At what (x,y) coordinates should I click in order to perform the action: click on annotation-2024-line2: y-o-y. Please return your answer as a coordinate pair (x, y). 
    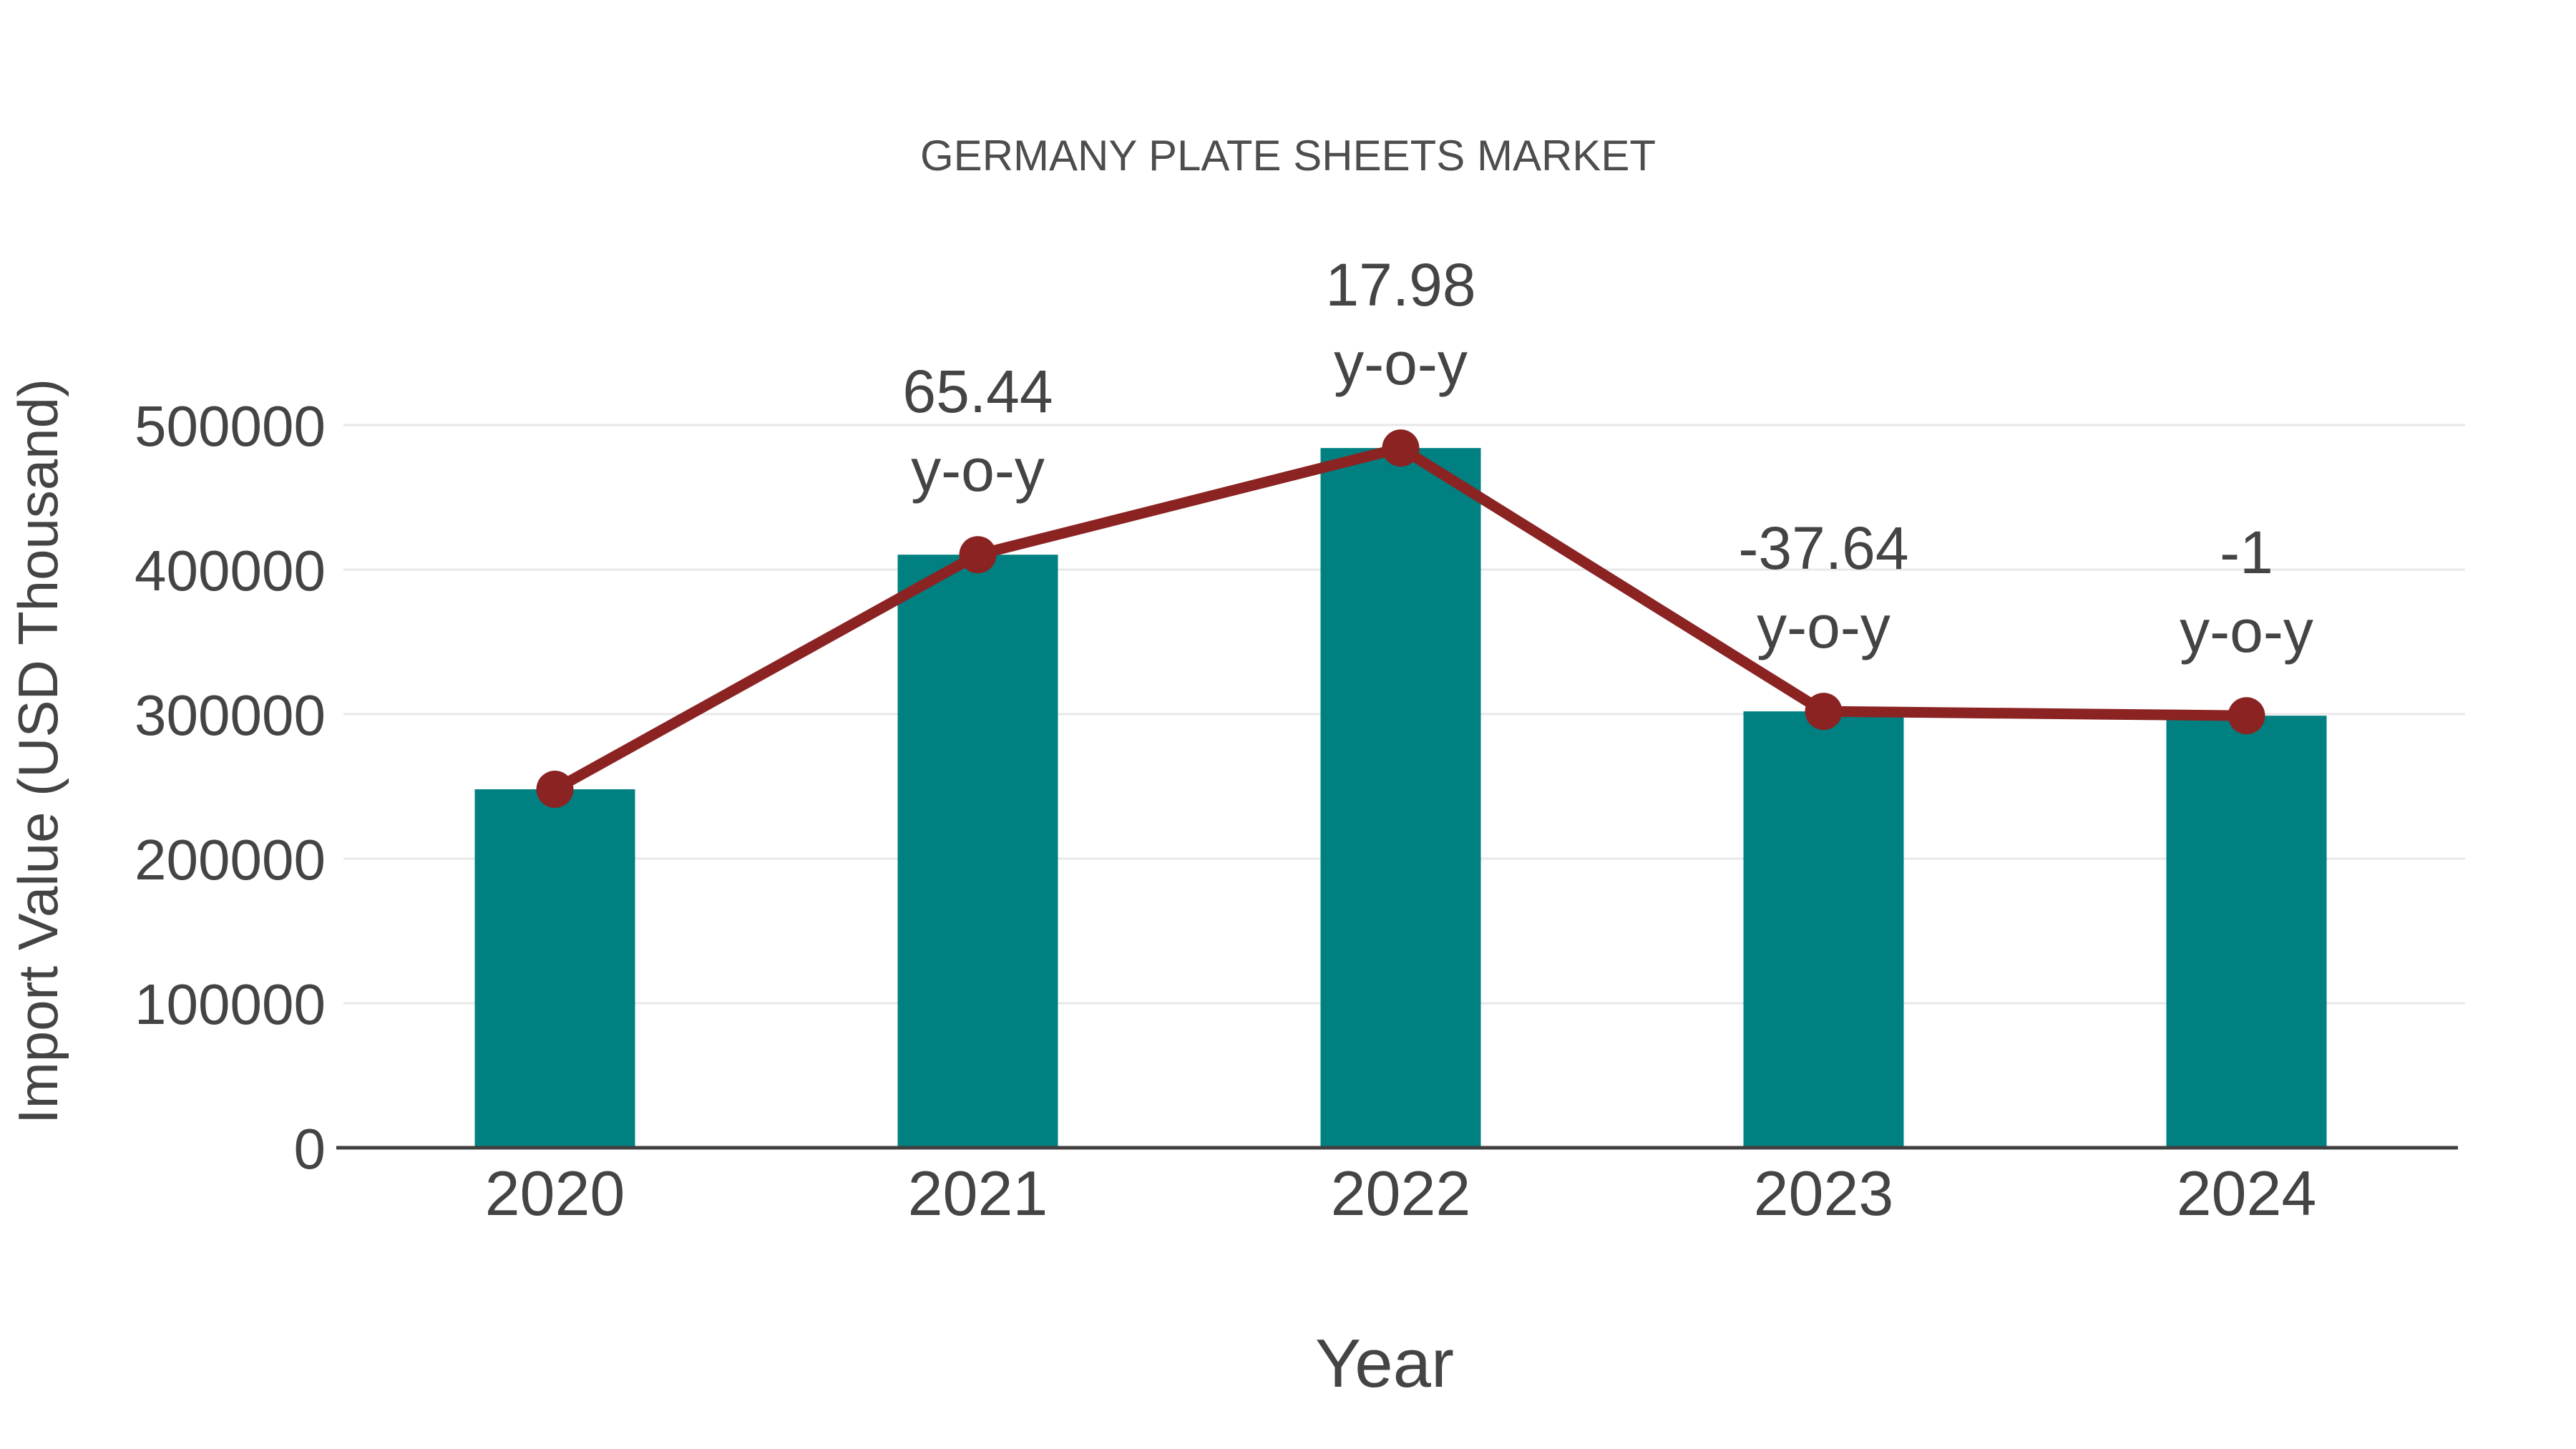
    Looking at the image, I should click on (2246, 631).